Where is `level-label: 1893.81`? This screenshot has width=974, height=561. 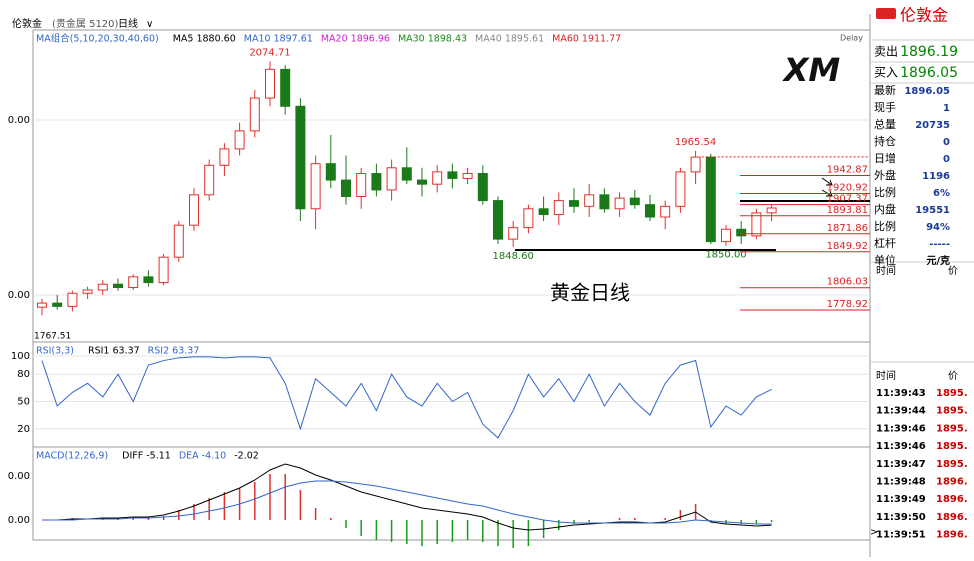
level-label: 1893.81 is located at coordinates (847, 210).